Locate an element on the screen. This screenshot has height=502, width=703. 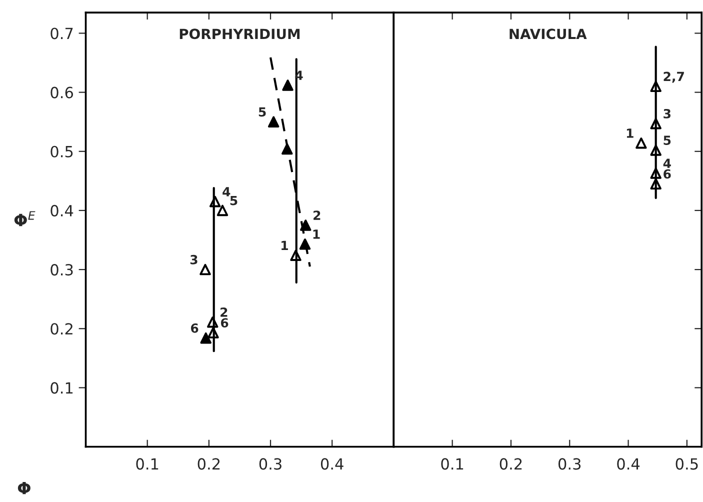
x-tick-label: 0.5 is located at coordinates (687, 464).